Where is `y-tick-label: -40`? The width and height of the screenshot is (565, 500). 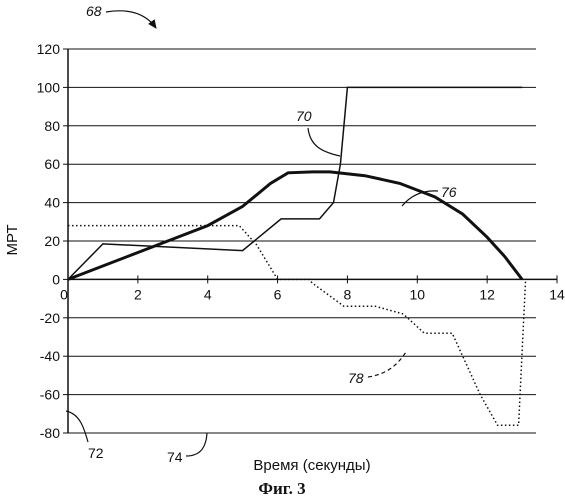
y-tick-label: -40 is located at coordinates (50, 356).